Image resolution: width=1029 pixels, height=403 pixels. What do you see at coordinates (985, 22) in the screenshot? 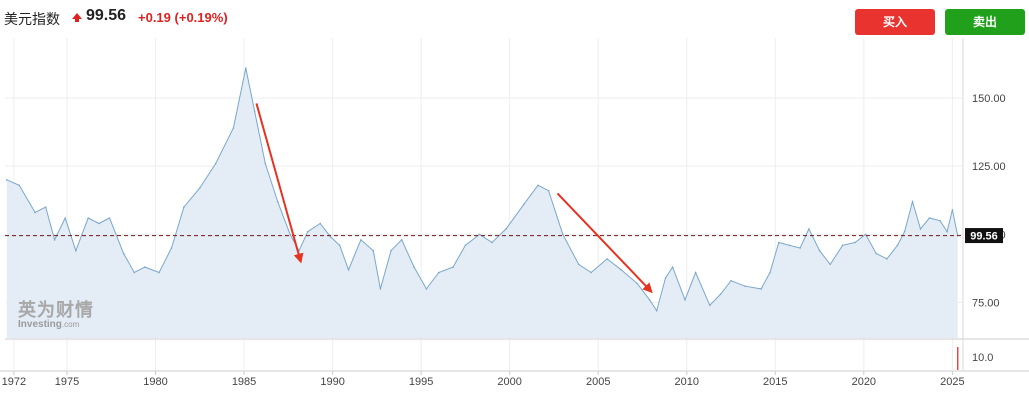
I see `sell-button: 卖出` at bounding box center [985, 22].